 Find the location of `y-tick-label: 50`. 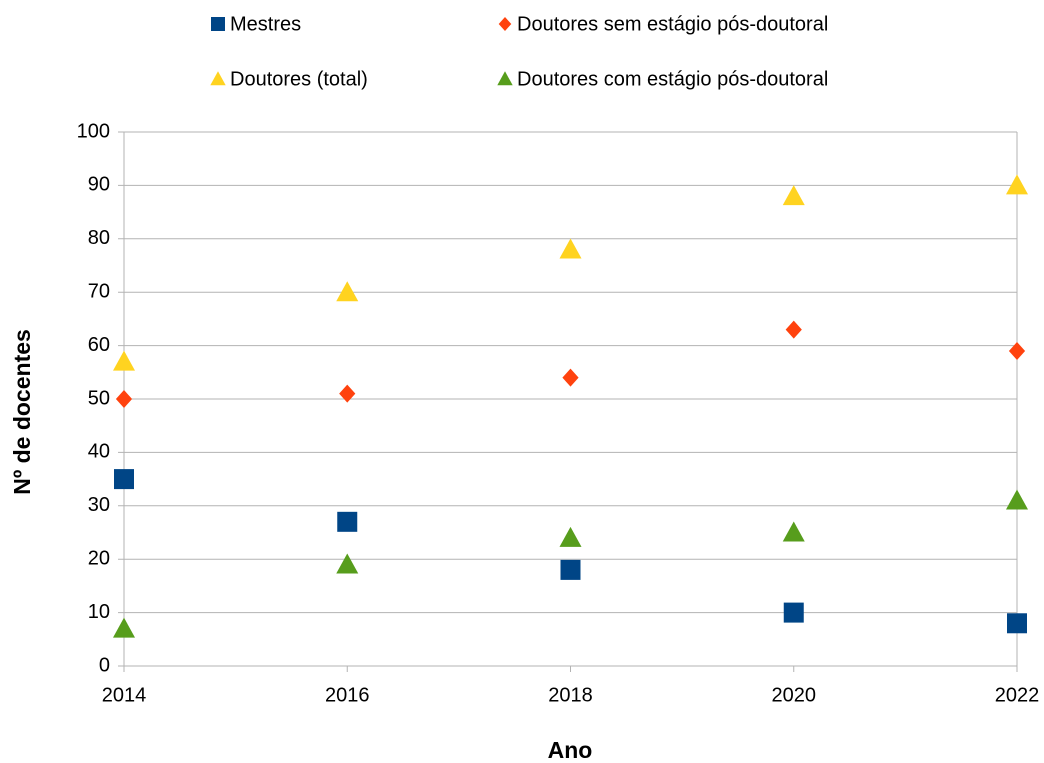

y-tick-label: 50 is located at coordinates (99, 398).